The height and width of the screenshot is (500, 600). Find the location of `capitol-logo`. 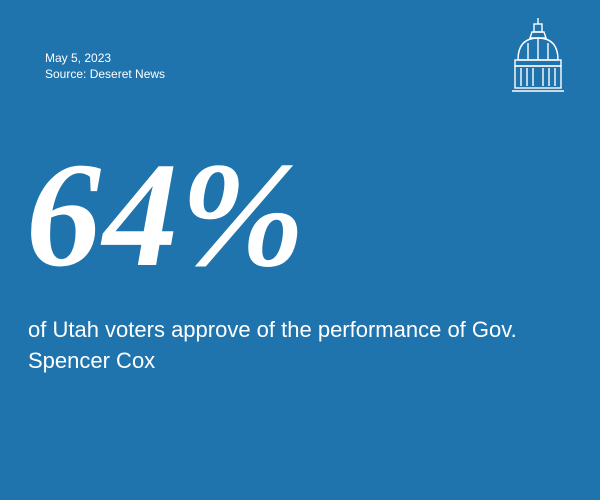

capitol-logo is located at coordinates (538, 55).